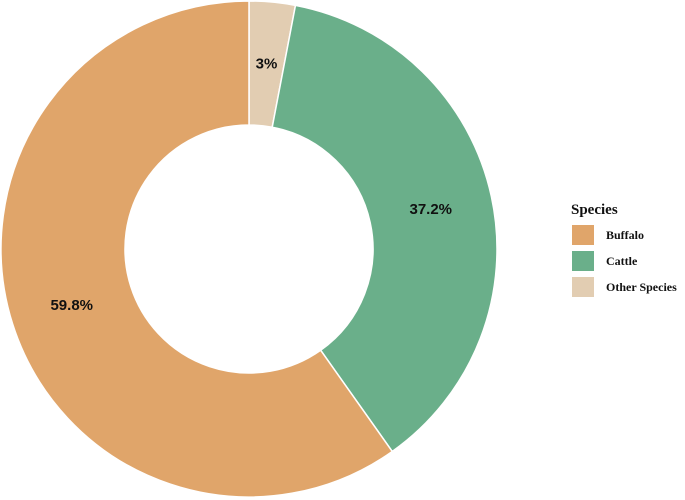 The width and height of the screenshot is (685, 500). Describe the element at coordinates (622, 261) in the screenshot. I see `legend-label-cattle: Cattle` at that location.